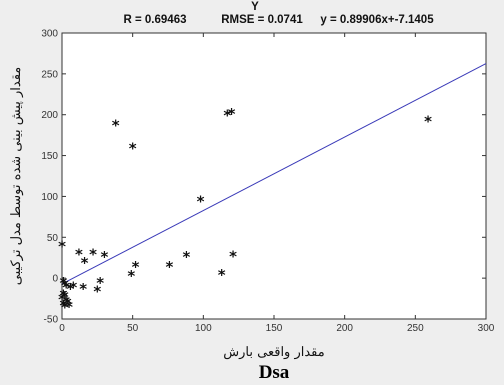 The width and height of the screenshot is (504, 385). I want to click on data-point-25: *, so click(169, 267).